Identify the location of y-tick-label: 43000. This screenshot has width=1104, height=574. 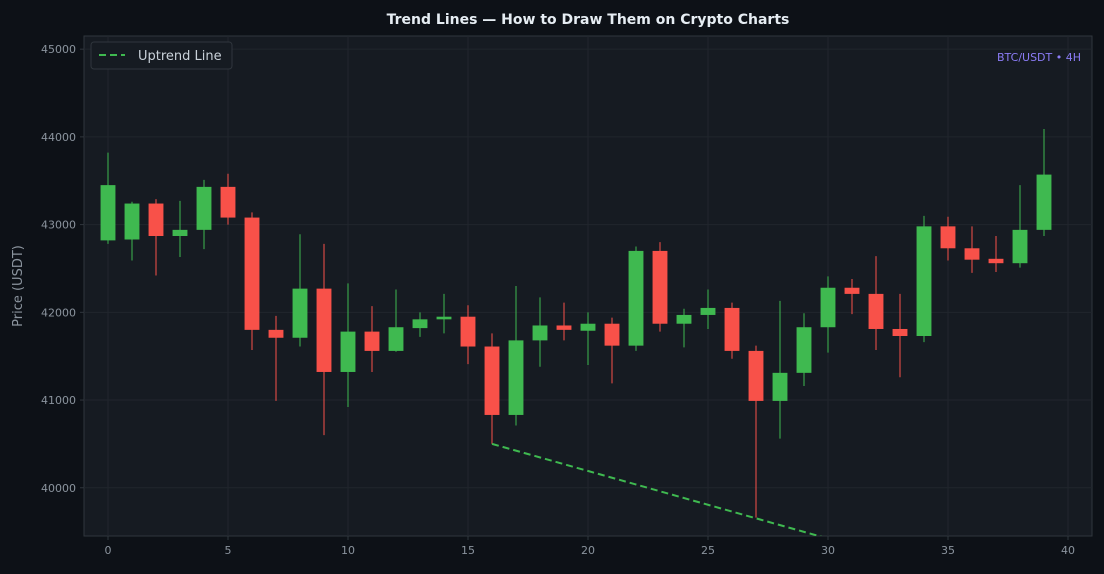
(58, 225).